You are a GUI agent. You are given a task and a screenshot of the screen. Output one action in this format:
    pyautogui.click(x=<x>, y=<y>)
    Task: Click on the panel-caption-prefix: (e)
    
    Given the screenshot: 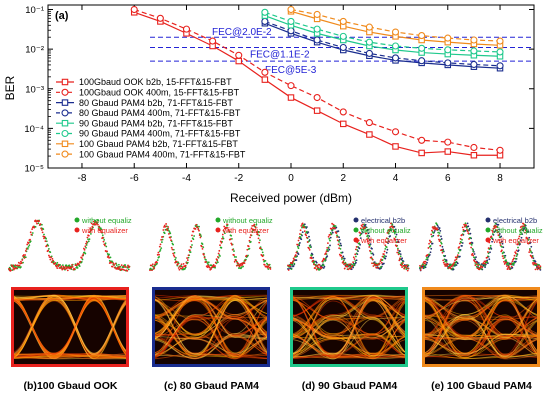 What is the action you would take?
    pyautogui.click(x=437, y=386)
    